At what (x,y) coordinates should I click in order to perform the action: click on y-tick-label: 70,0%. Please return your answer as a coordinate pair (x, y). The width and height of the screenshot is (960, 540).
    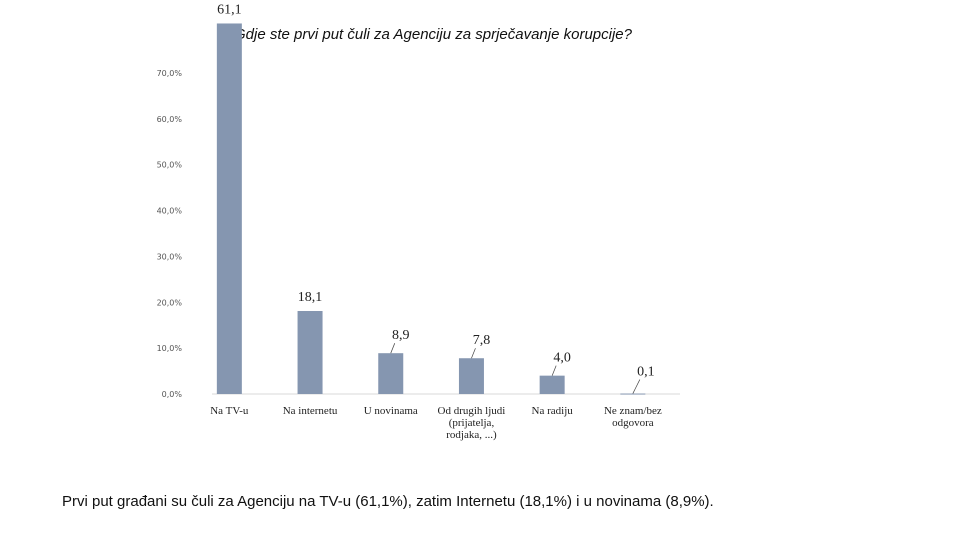
    Looking at the image, I should click on (170, 73).